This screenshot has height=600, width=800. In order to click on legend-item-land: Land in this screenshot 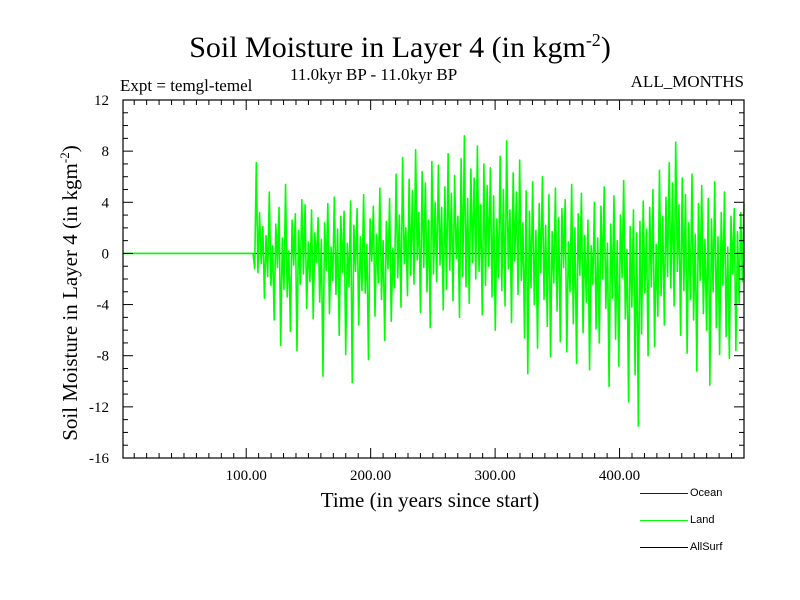, I will do `click(677, 520)`.